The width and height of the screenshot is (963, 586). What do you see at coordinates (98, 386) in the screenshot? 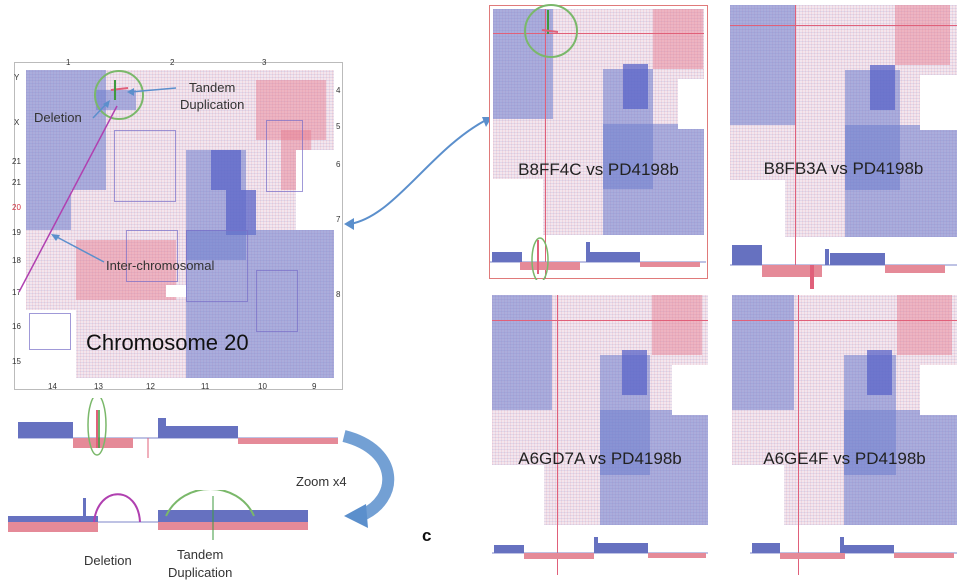
I see `bottom-tick-13: 13` at bounding box center [98, 386].